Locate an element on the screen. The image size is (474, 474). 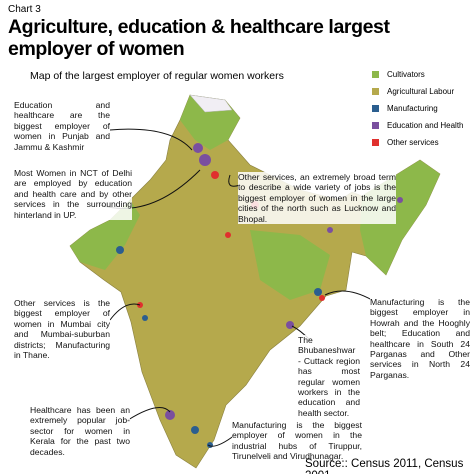
legend-item: Manufacturing is located at coordinates (418, 108).